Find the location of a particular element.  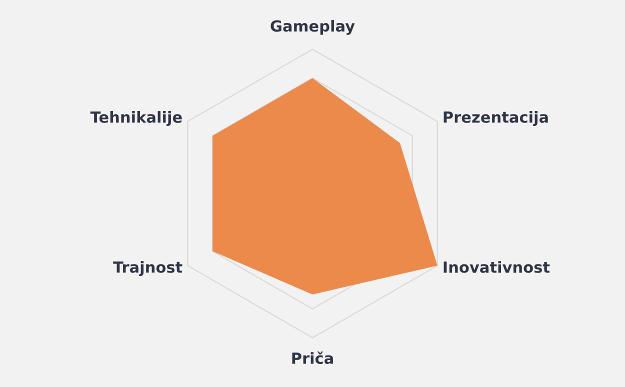

spoke-label: Priča is located at coordinates (312, 358).